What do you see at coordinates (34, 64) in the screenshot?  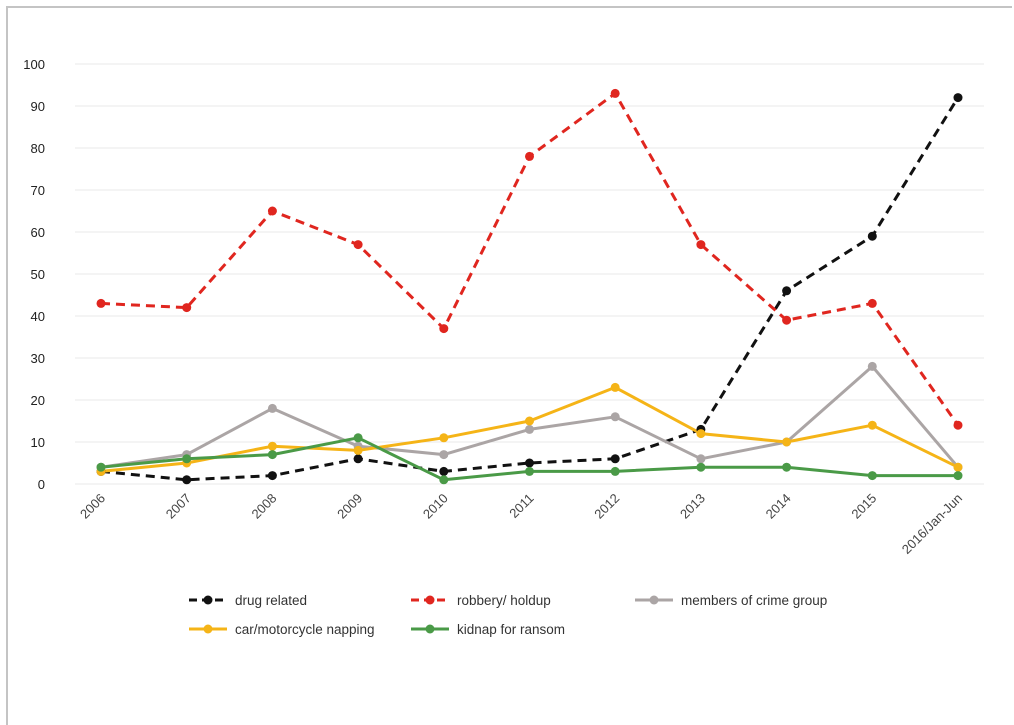 I see `y-tick-label: 100` at bounding box center [34, 64].